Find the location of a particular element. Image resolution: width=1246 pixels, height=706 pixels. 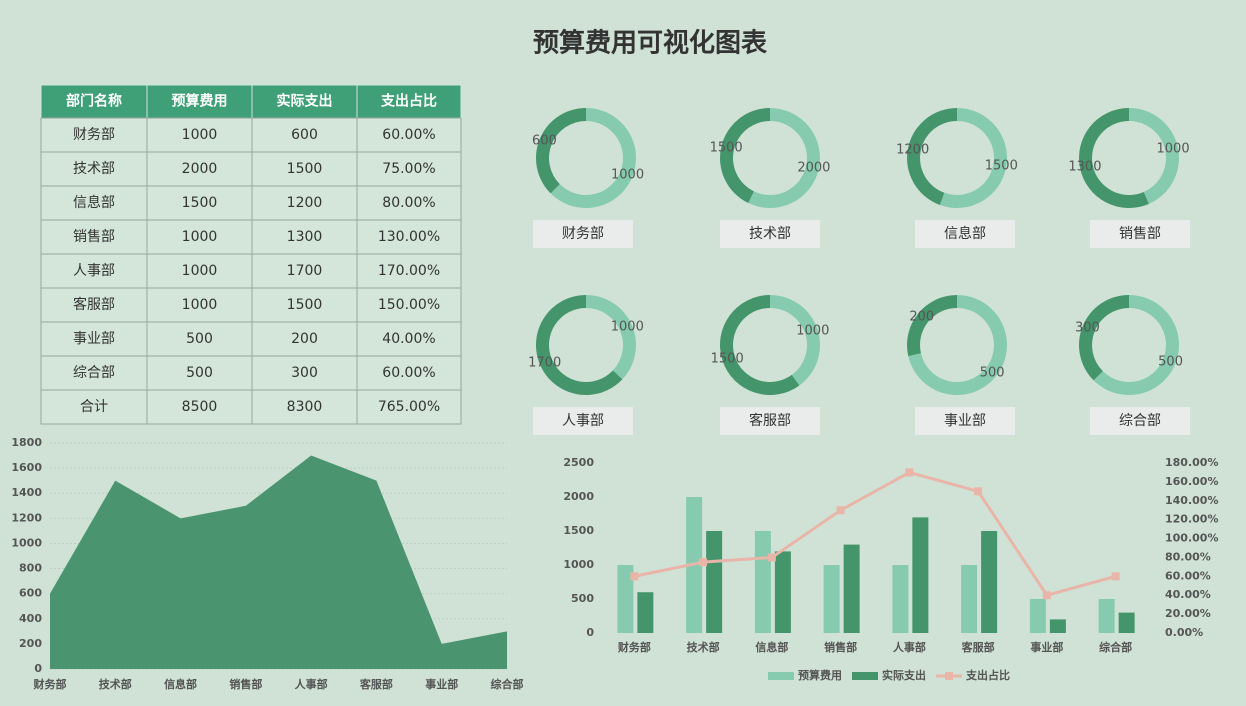

y2-tick-label: 180.00% is located at coordinates (1191, 462).